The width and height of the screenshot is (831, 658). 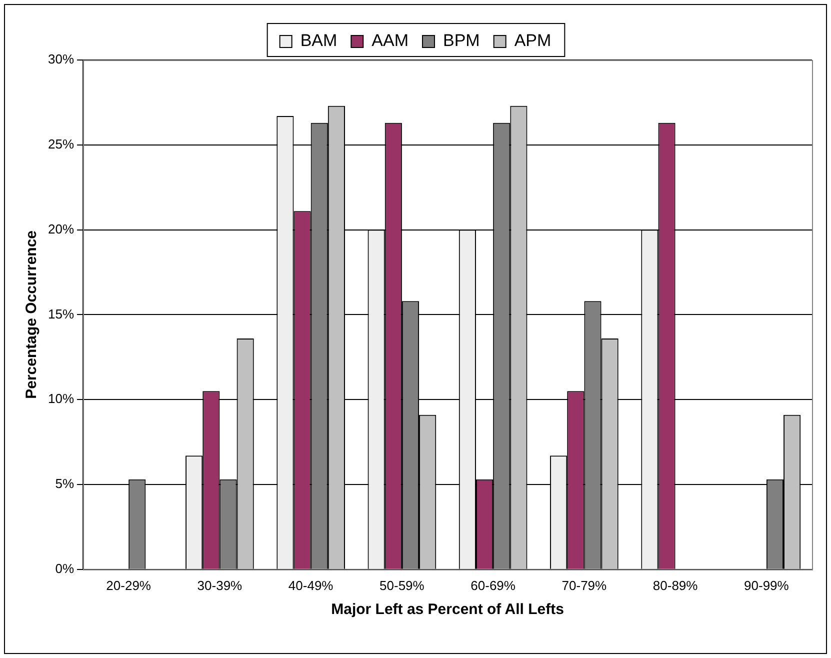 What do you see at coordinates (461, 40) in the screenshot?
I see `legend-label: BPM` at bounding box center [461, 40].